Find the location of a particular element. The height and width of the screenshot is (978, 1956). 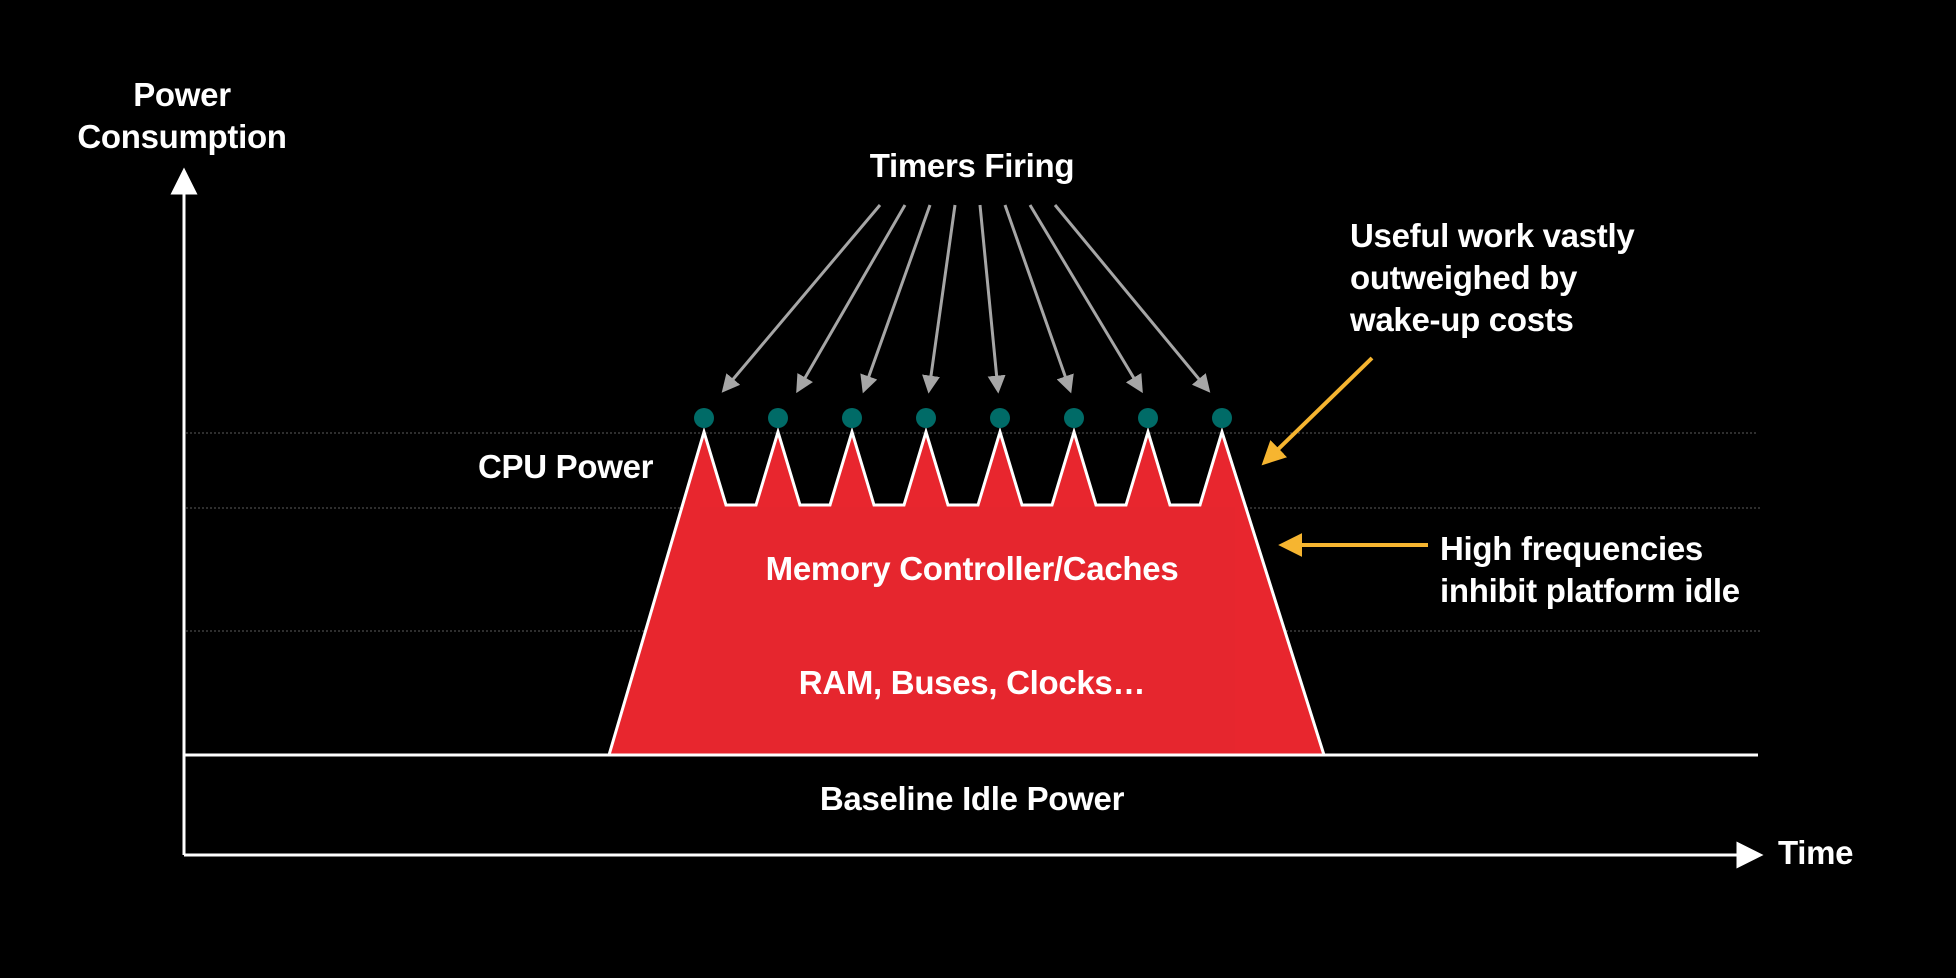

high-freq-line-1: High frequencies is located at coordinates (1571, 548).